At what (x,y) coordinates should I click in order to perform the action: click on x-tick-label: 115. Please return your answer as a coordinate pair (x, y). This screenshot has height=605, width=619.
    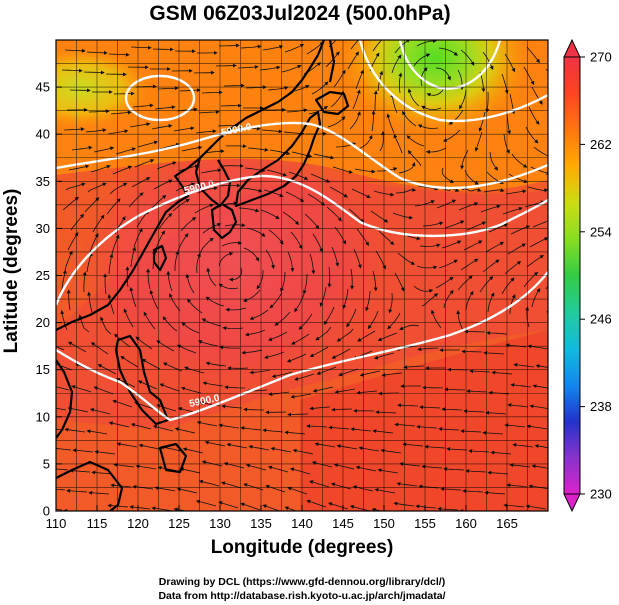
    Looking at the image, I should click on (97, 523).